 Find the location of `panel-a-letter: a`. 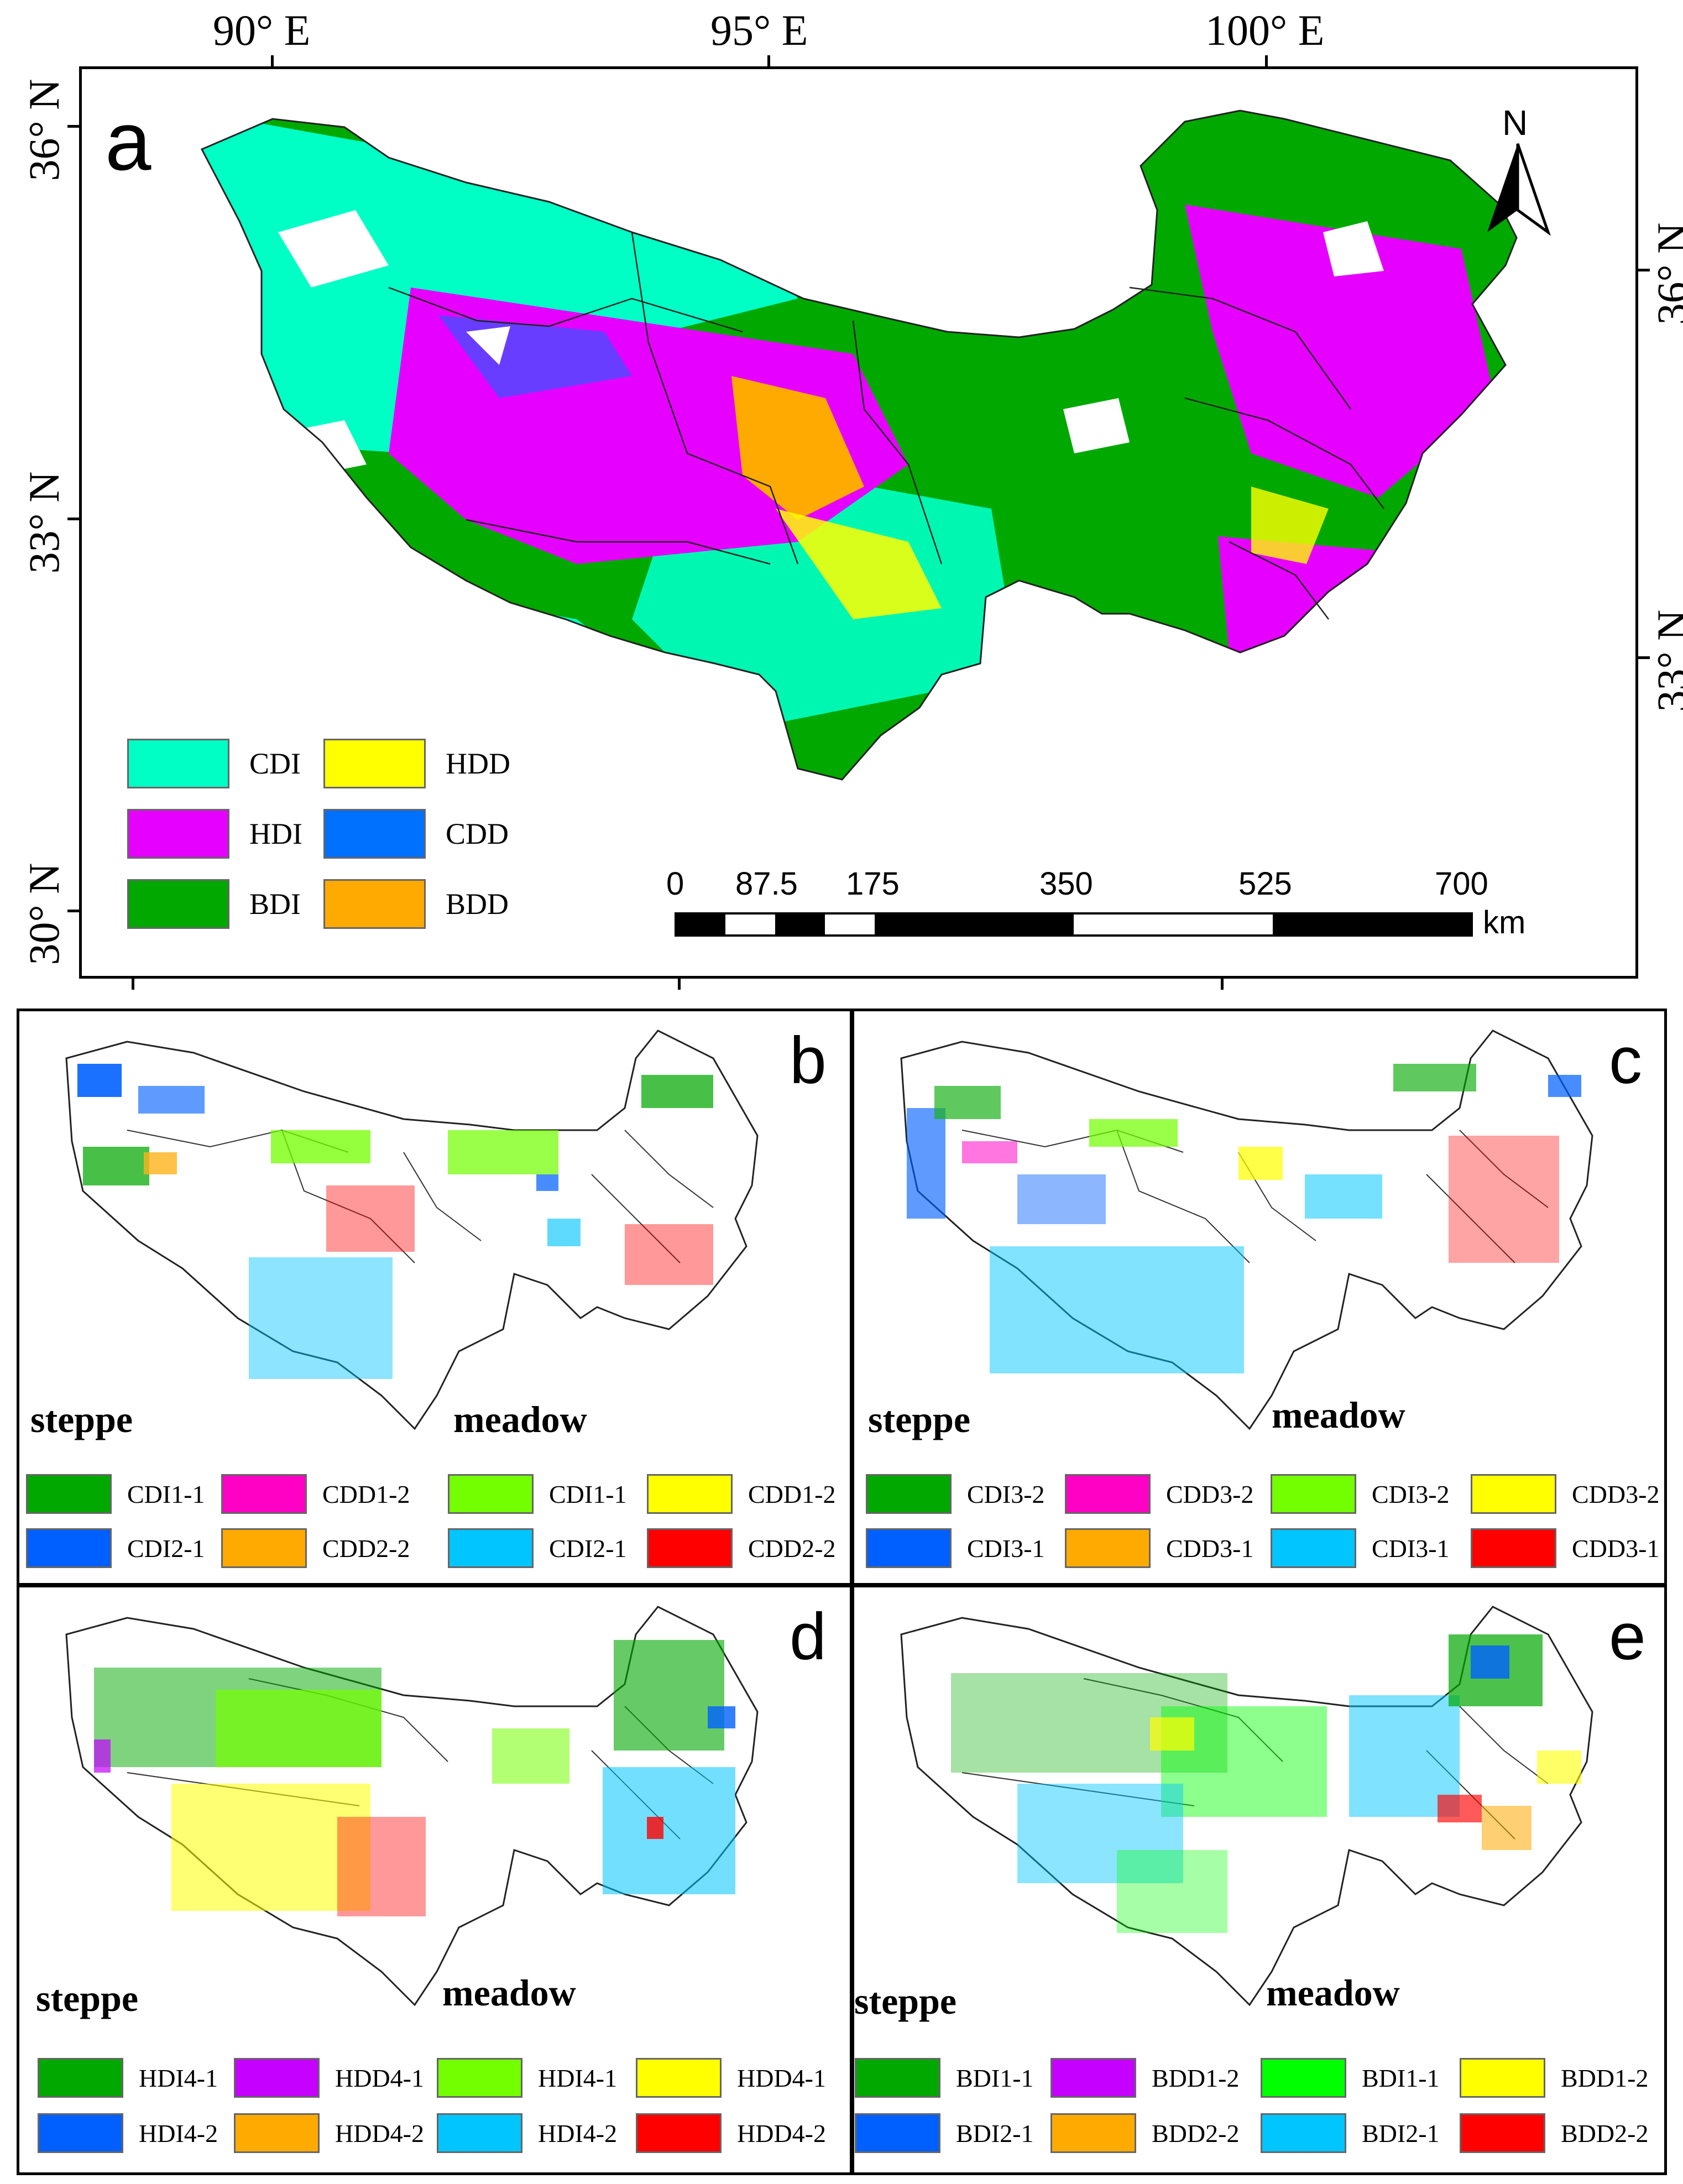

panel-a-letter: a is located at coordinates (128, 141).